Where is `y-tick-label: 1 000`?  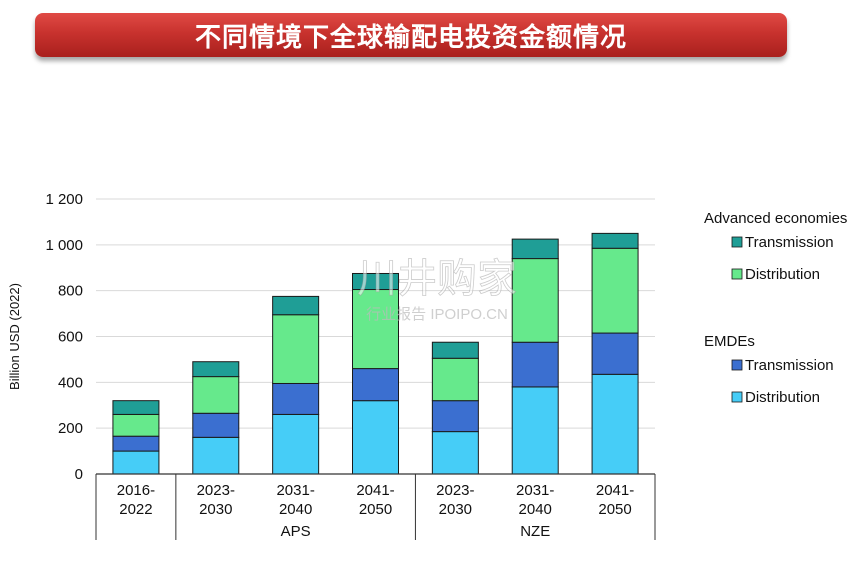
y-tick-label: 1 000 is located at coordinates (64, 245).